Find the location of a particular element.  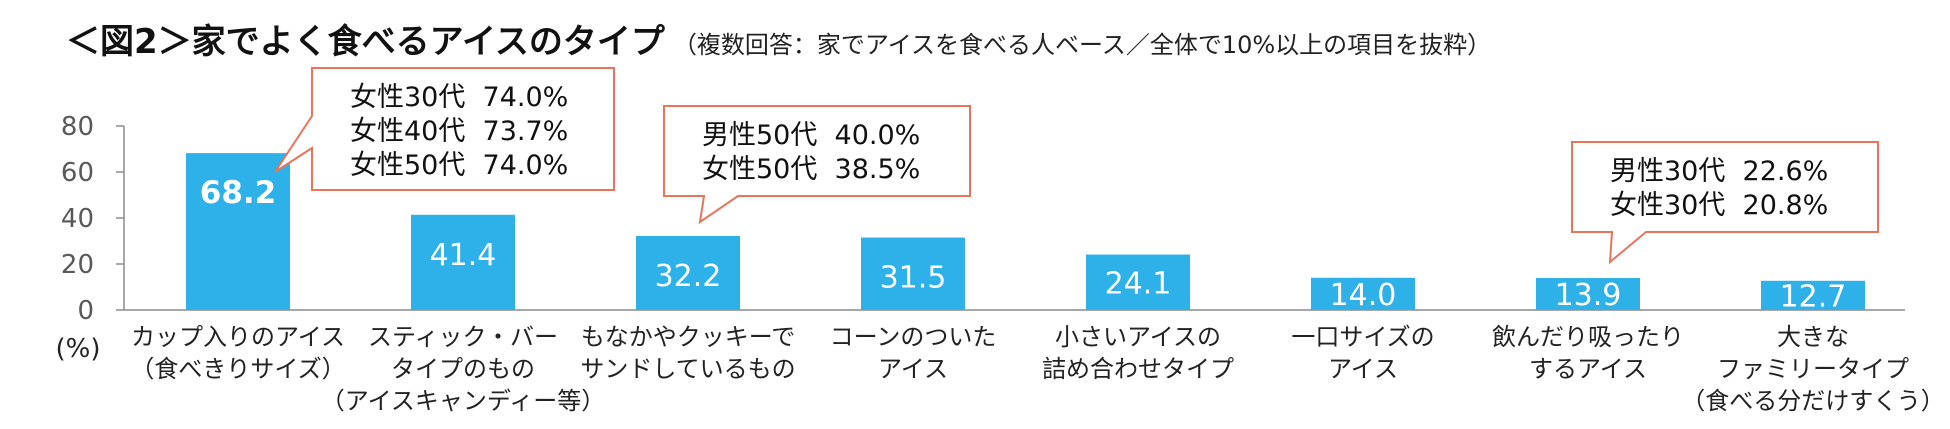

bar-value-label: 24.1 is located at coordinates (1138, 283).